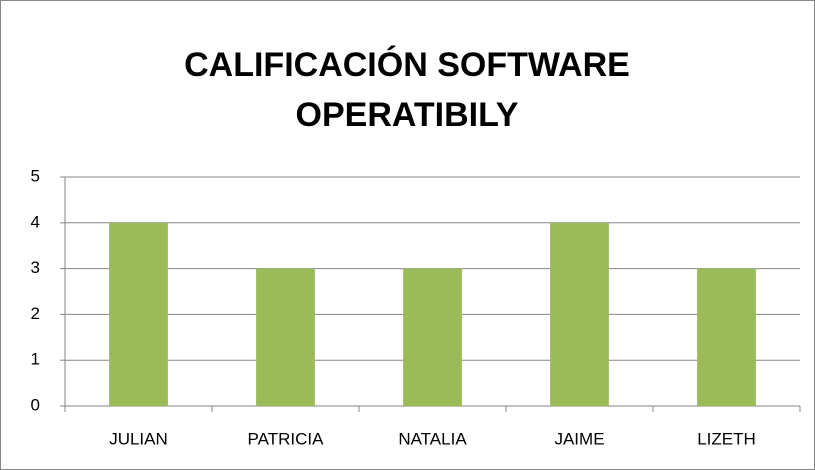 This screenshot has height=470, width=815. Describe the element at coordinates (286, 438) in the screenshot. I see `x-tick-label: PATRICIA` at that location.